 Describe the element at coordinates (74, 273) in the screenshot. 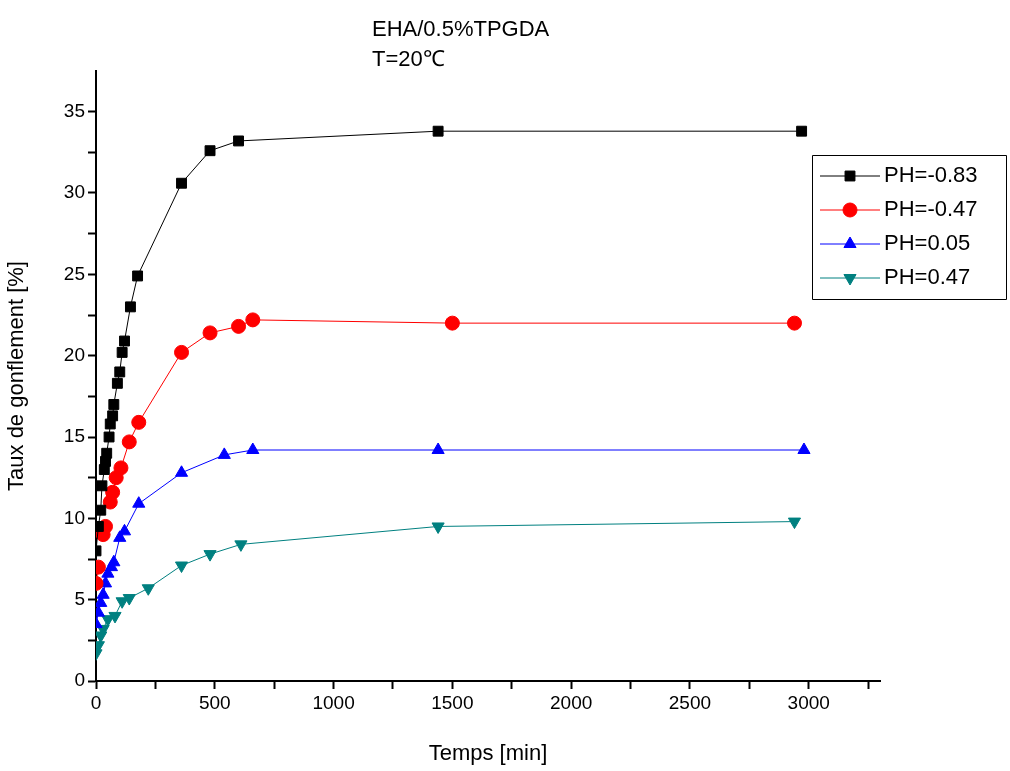

I see `y-tick-label: 25` at that location.